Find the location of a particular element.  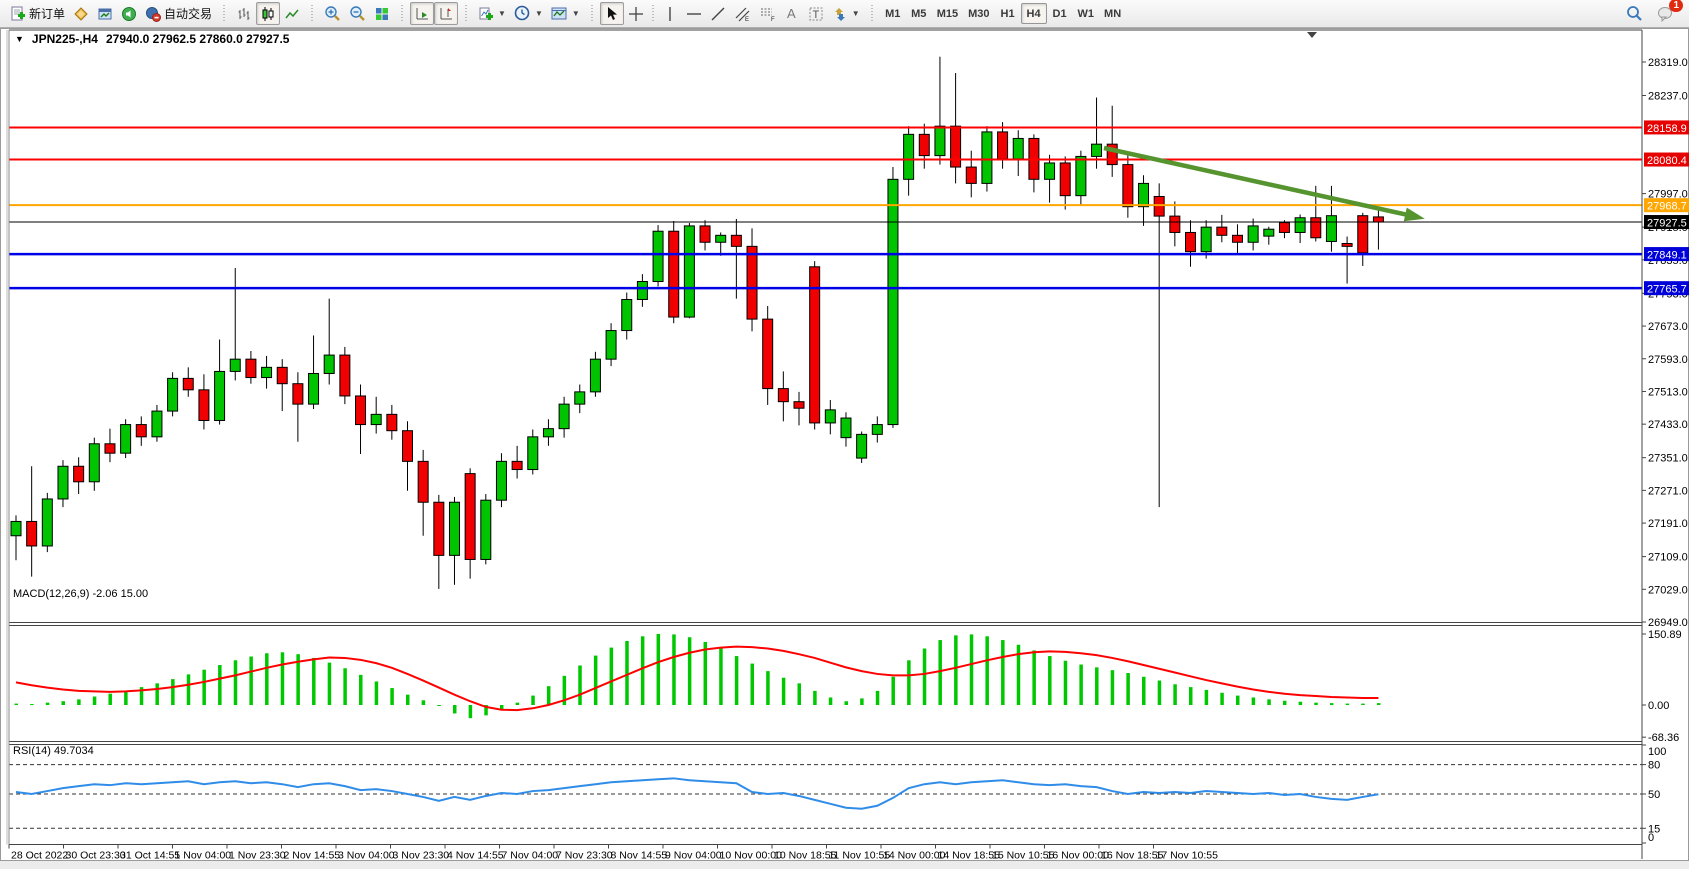

vertical-line-icon is located at coordinates (670, 13).